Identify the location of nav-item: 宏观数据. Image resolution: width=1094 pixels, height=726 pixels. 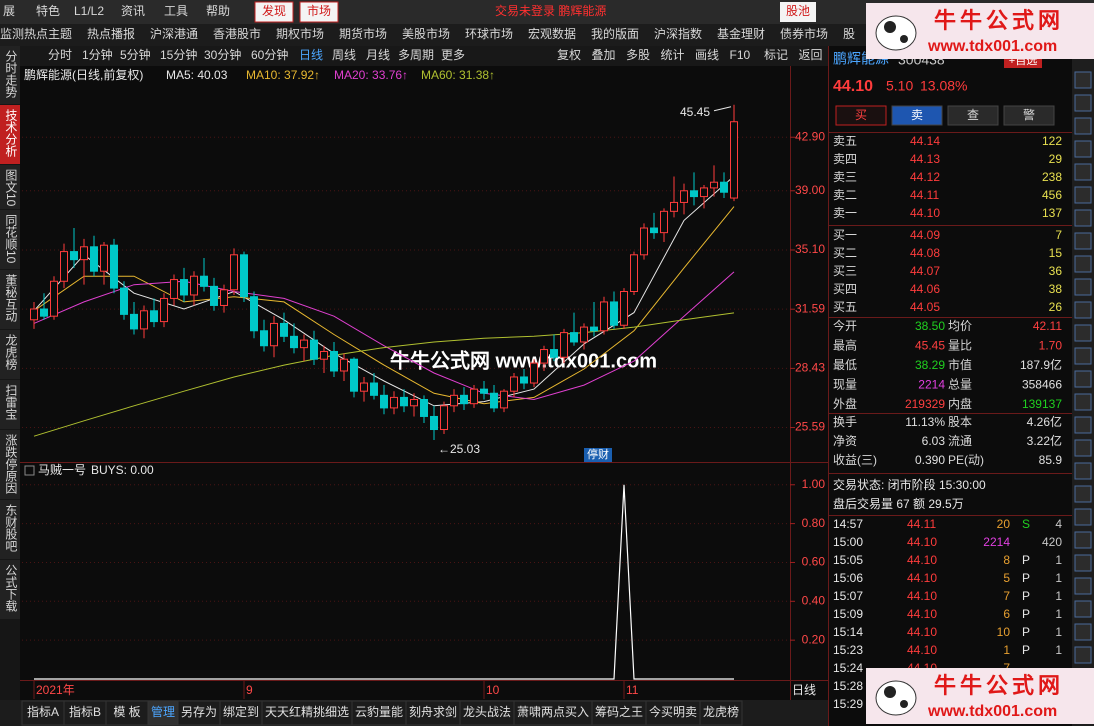
(552, 33).